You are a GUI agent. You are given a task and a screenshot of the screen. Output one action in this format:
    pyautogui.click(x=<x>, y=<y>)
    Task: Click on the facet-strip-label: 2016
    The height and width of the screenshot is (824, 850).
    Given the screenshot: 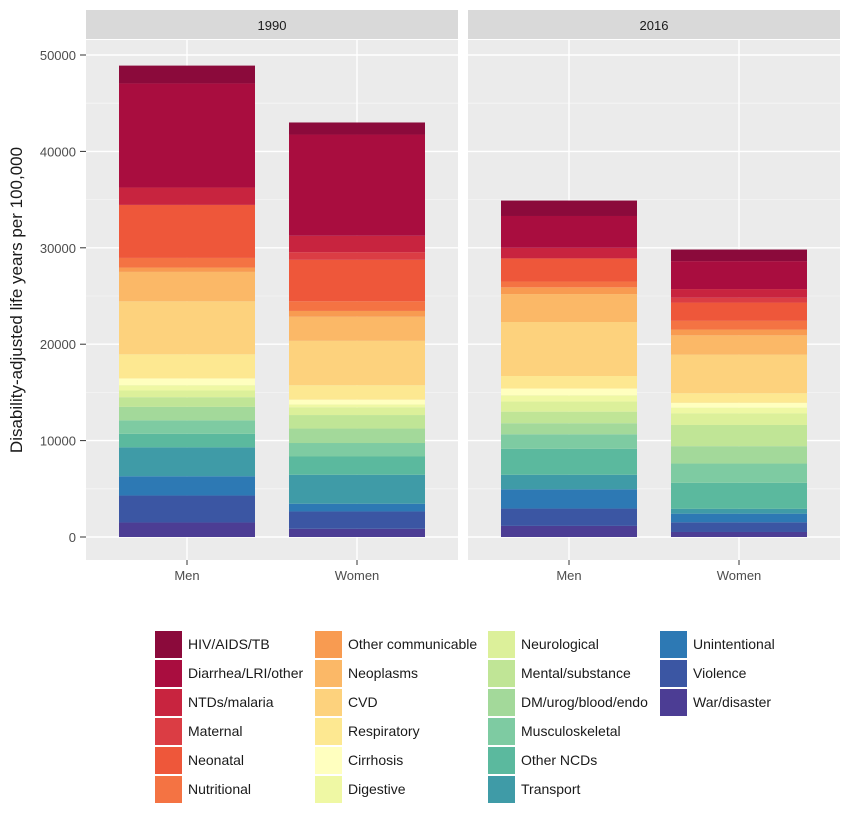 What is the action you would take?
    pyautogui.click(x=654, y=25)
    